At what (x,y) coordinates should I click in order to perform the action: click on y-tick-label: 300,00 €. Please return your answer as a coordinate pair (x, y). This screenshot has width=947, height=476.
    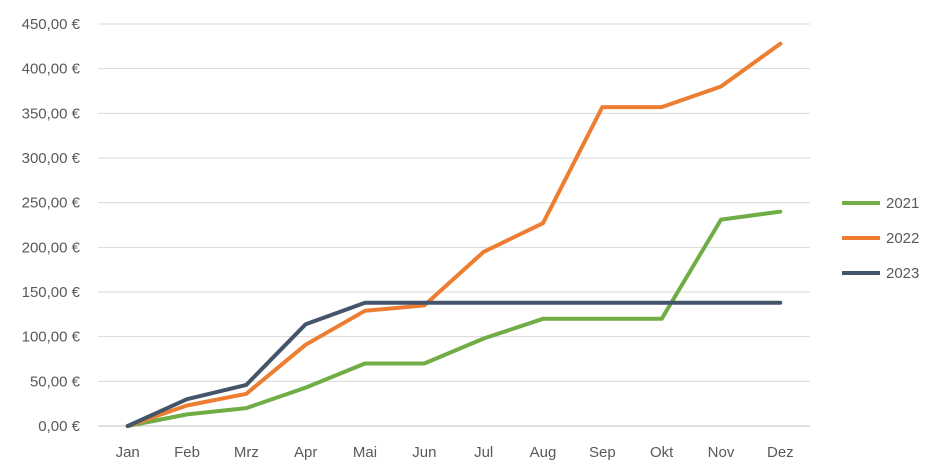
    Looking at the image, I should click on (51, 158).